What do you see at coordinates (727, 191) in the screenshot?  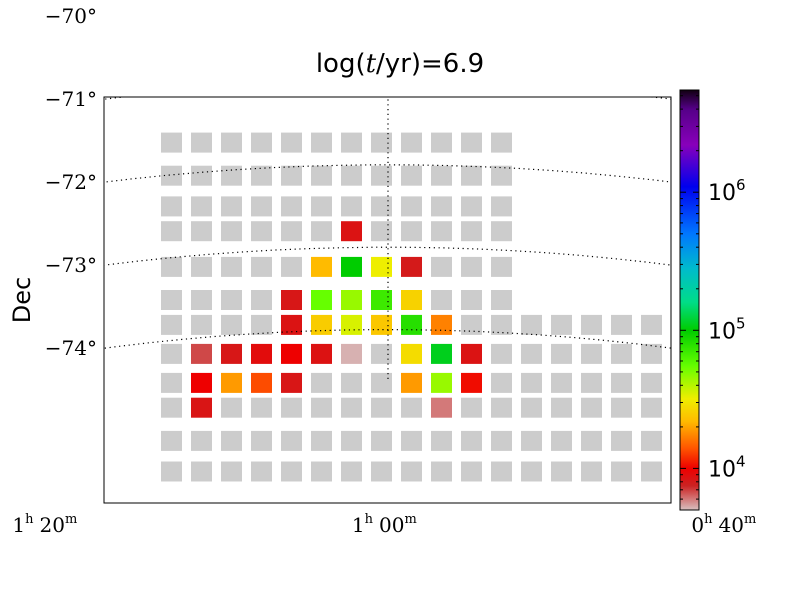 I see `colorbar-tick-label: 106` at bounding box center [727, 191].